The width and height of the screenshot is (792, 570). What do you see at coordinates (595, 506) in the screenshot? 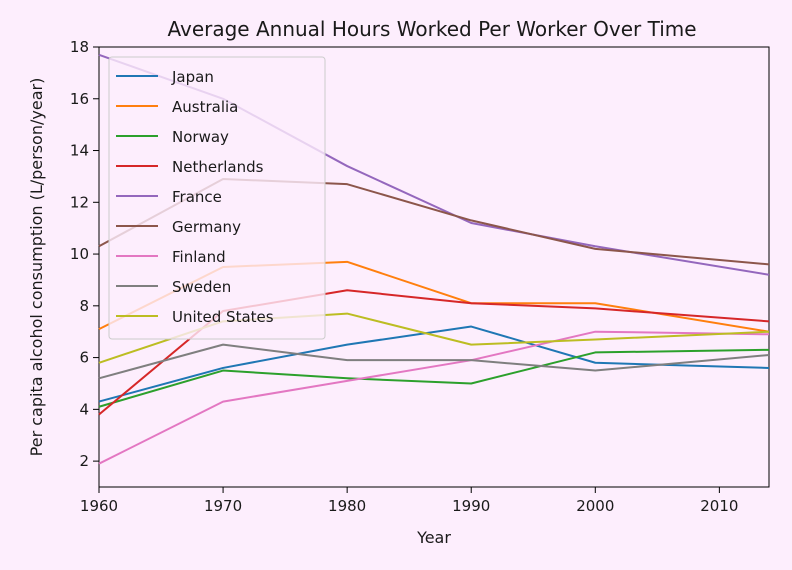
I see `x-tick-label: 2000` at bounding box center [595, 506].